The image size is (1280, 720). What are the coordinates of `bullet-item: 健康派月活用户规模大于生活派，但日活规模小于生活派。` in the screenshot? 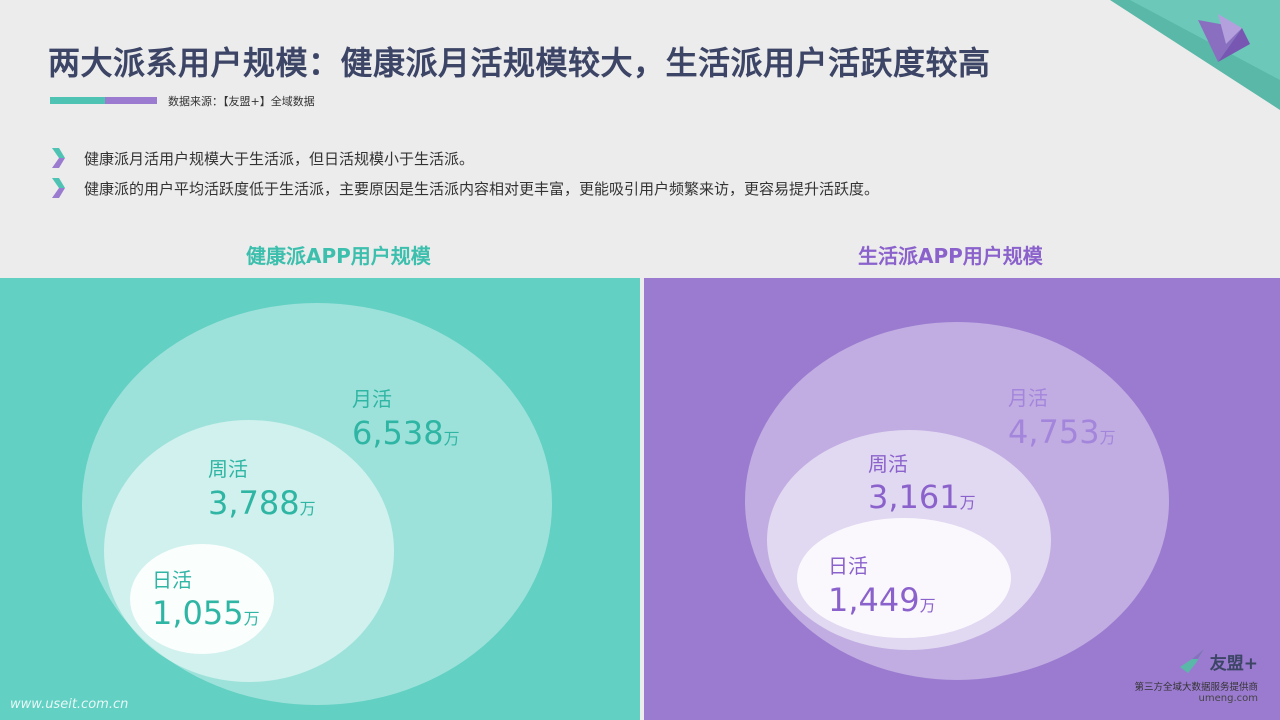 It's located at (262, 158).